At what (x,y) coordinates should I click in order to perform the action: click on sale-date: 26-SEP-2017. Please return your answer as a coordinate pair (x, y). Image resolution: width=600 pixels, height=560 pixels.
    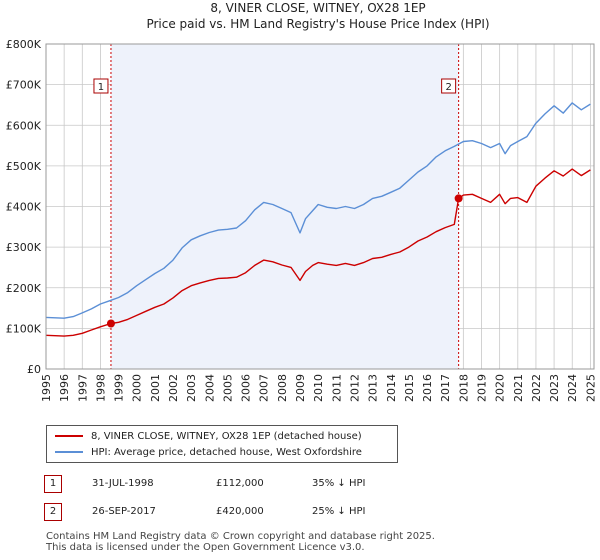
    Looking at the image, I should click on (124, 511).